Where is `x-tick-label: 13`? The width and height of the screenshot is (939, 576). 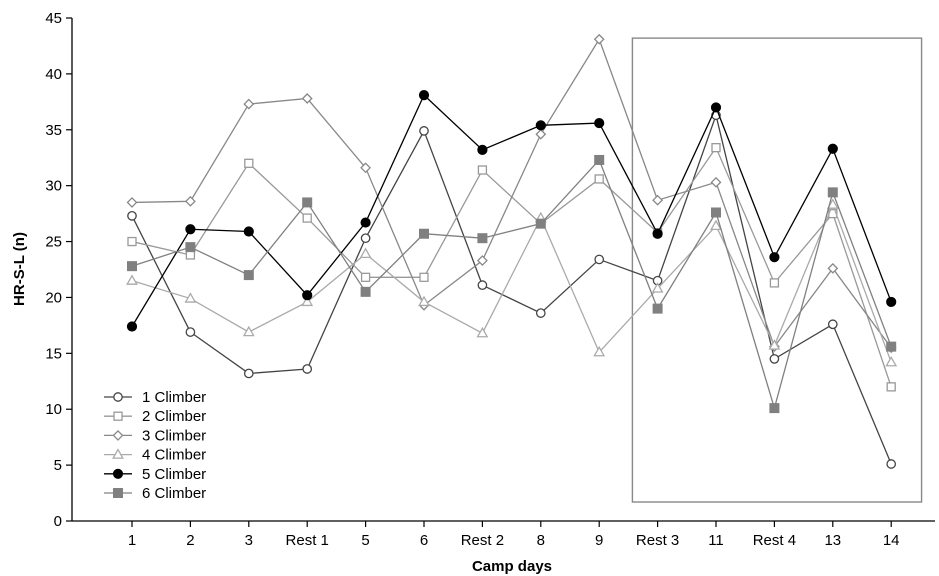
x-tick-label: 13 is located at coordinates (832, 540).